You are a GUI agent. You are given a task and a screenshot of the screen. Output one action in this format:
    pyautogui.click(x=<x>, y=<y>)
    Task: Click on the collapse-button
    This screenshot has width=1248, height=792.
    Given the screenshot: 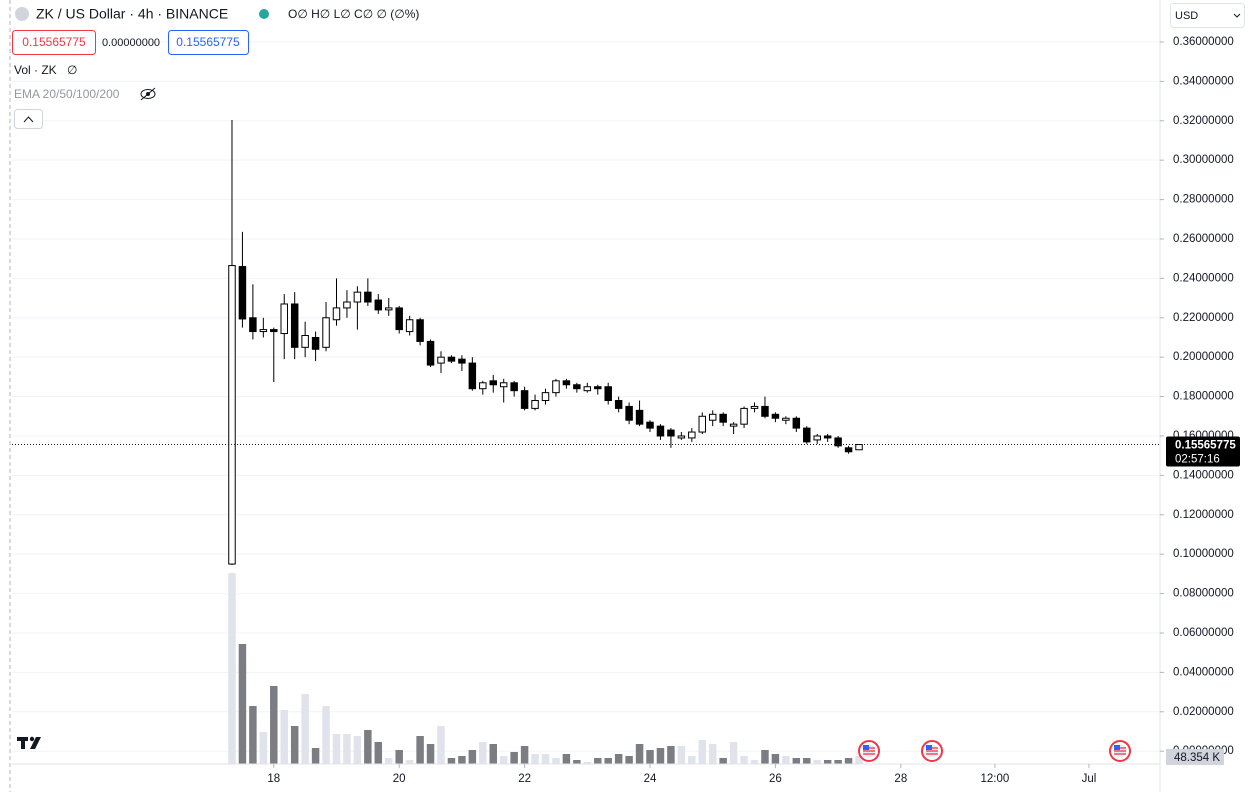 What is the action you would take?
    pyautogui.click(x=28, y=119)
    